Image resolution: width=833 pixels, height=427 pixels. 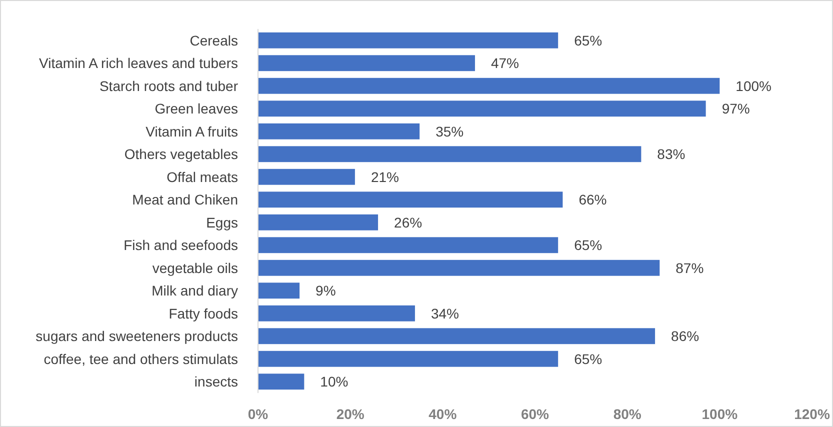 What do you see at coordinates (443, 414) in the screenshot?
I see `x-tick-label: 40%` at bounding box center [443, 414].